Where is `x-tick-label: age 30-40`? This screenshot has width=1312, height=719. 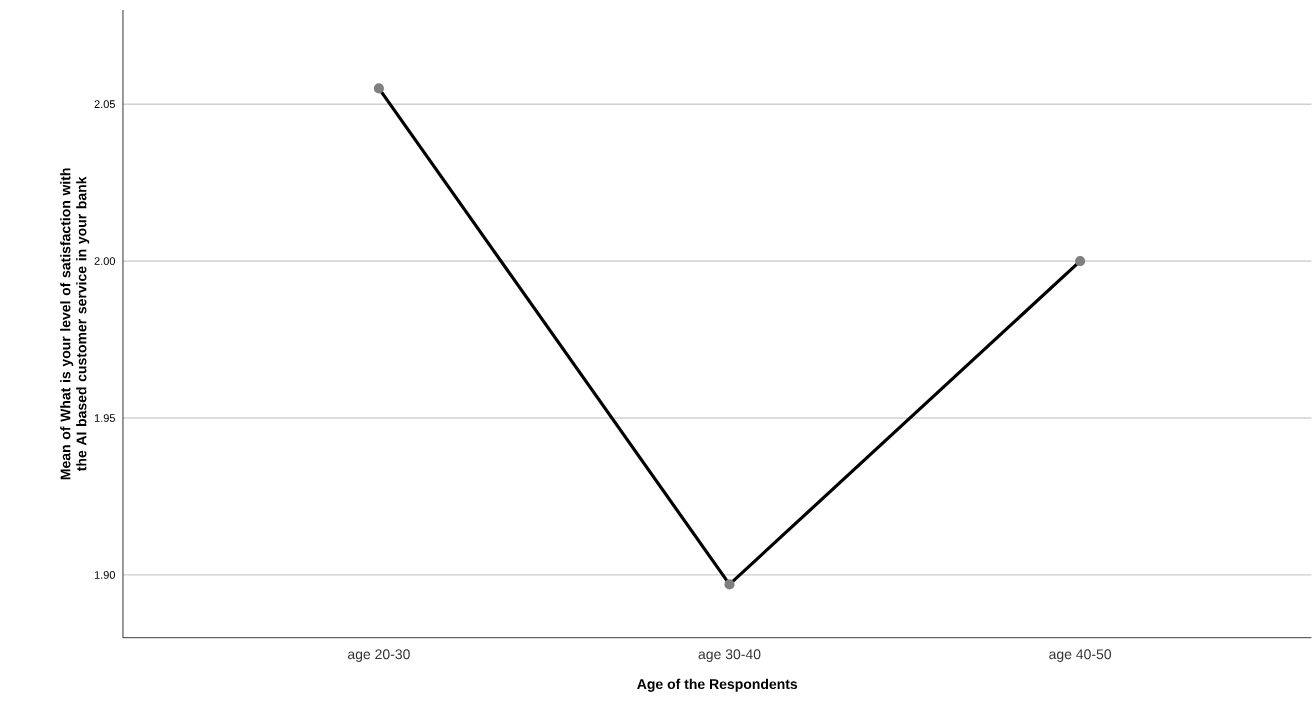
x-tick-label: age 30-40 is located at coordinates (729, 656).